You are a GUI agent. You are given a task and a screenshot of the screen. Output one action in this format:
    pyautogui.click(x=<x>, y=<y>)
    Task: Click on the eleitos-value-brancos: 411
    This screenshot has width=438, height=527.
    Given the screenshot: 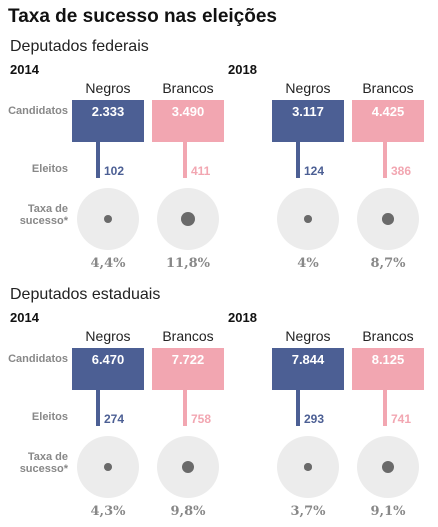 What is the action you would take?
    pyautogui.click(x=201, y=171)
    